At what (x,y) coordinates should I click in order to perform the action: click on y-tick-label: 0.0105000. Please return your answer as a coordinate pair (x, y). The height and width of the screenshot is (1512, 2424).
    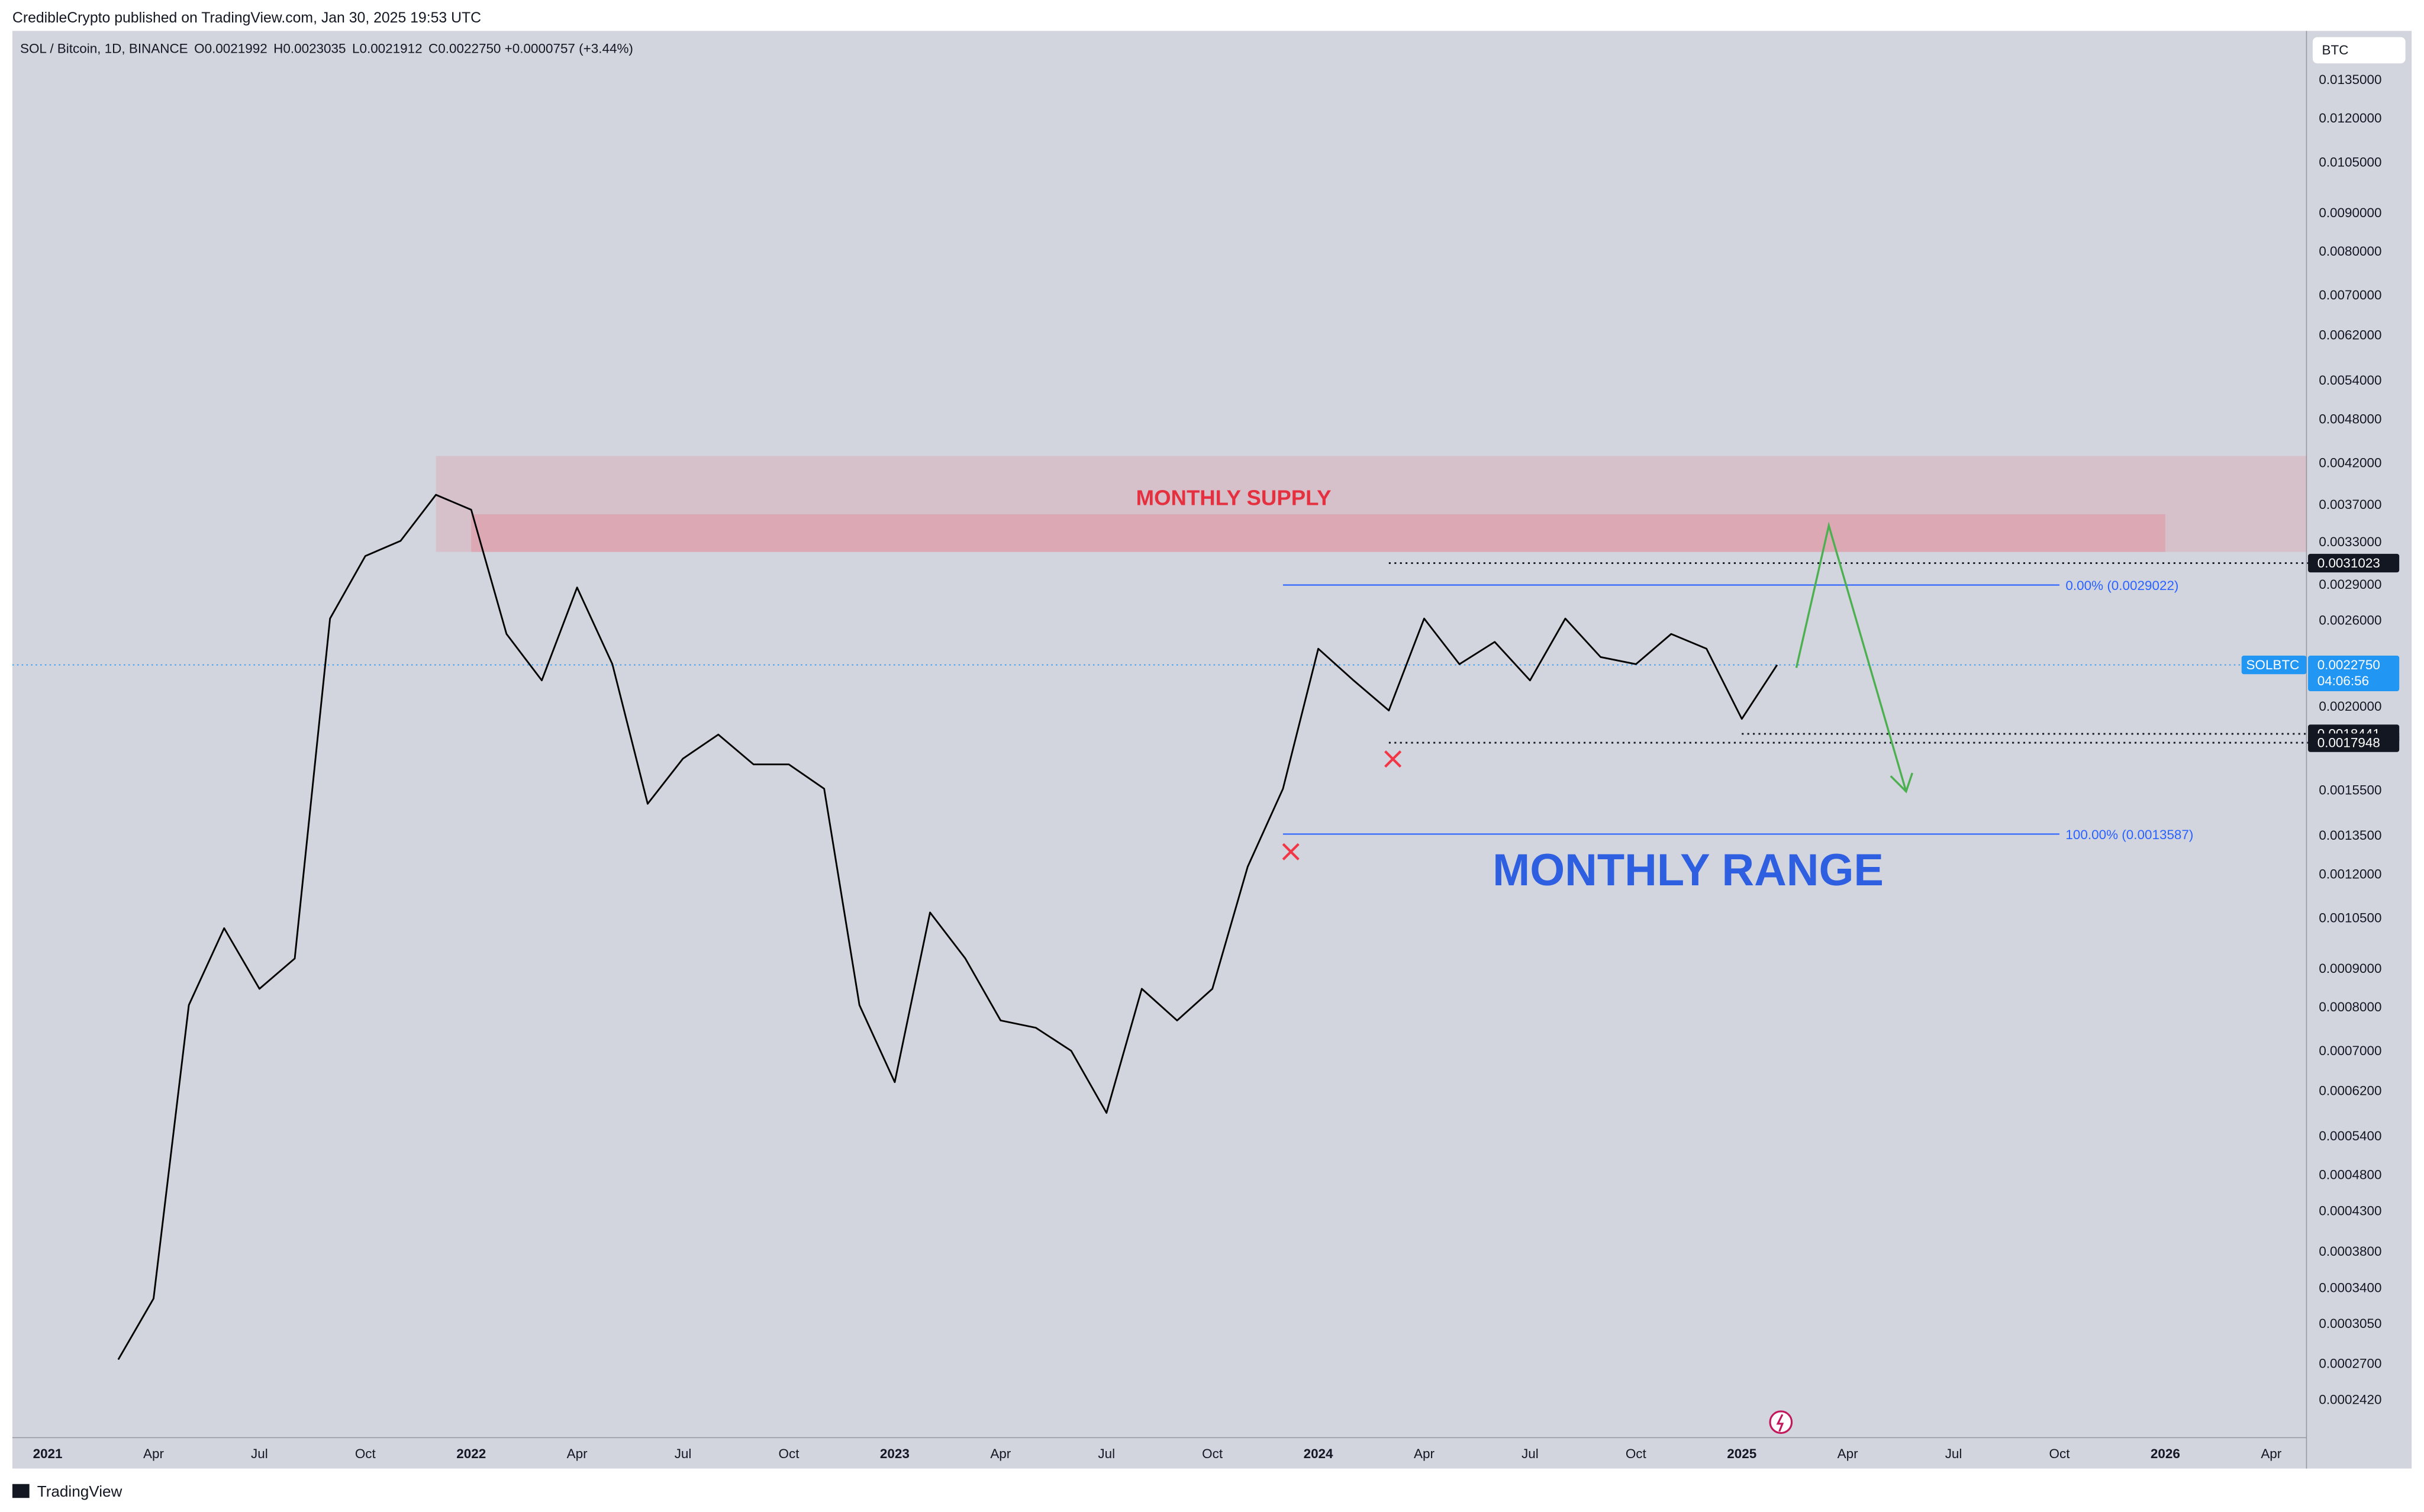
    Looking at the image, I should click on (2350, 161).